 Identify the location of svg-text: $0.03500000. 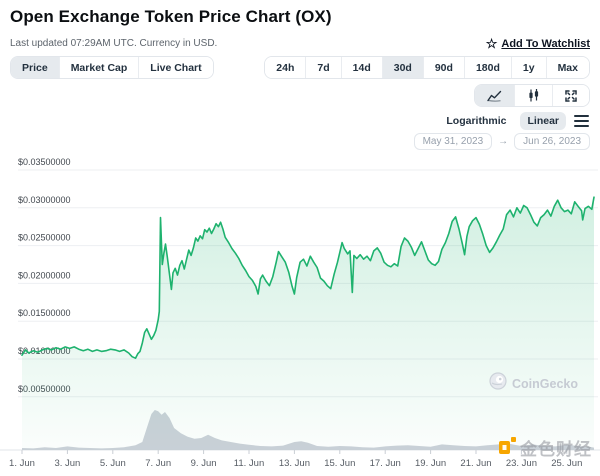
(44, 162).